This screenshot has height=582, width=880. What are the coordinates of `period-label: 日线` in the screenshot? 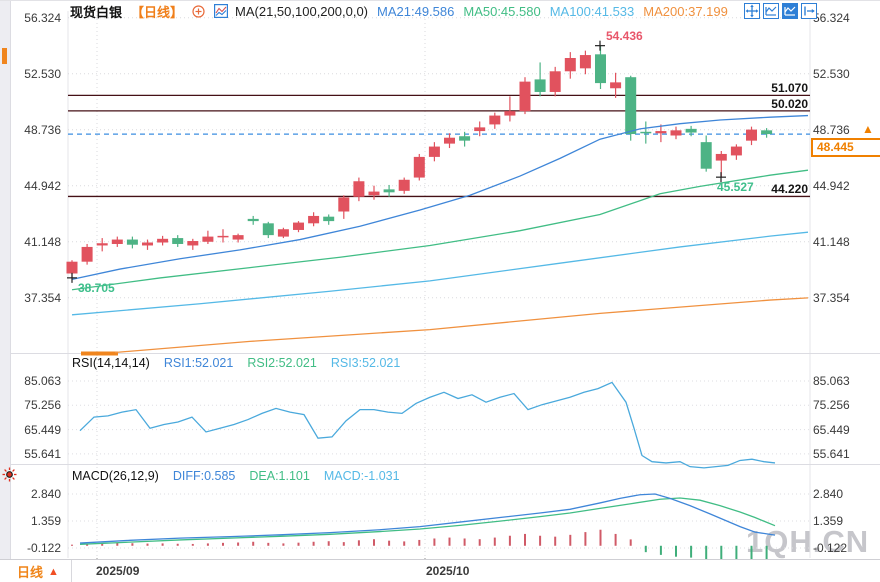 It's located at (30, 572).